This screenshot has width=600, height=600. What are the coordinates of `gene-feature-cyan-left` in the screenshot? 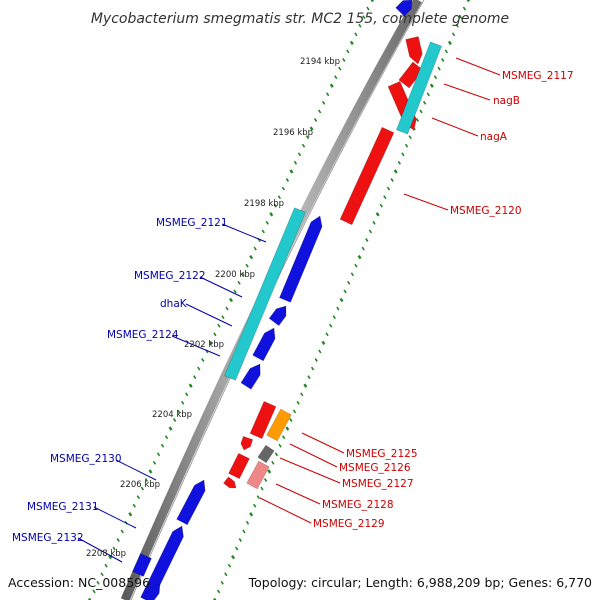 It's located at (265, 294).